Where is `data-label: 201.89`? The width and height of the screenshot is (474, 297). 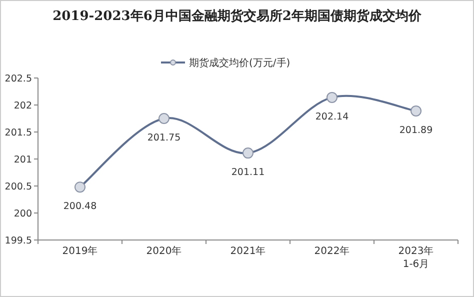
data-label: 201.89 is located at coordinates (416, 130).